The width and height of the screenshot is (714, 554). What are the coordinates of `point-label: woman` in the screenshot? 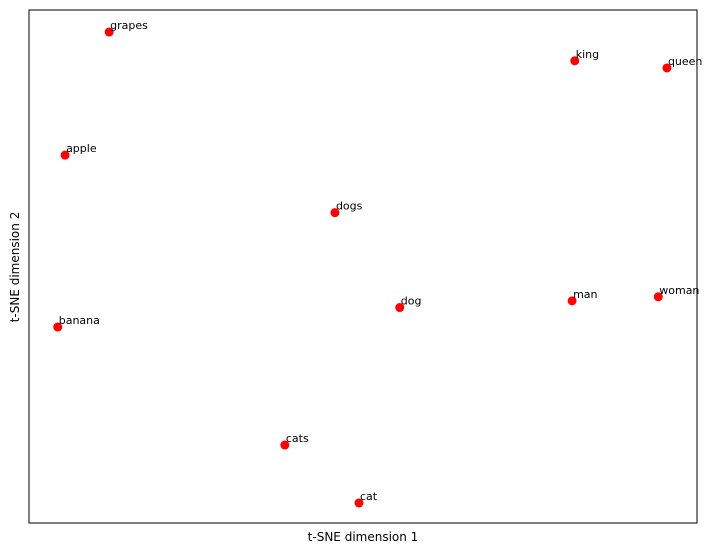 It's located at (679, 290).